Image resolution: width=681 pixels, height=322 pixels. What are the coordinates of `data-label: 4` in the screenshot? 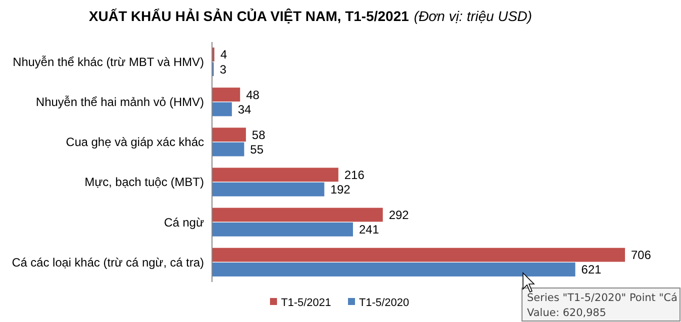 It's located at (224, 55).